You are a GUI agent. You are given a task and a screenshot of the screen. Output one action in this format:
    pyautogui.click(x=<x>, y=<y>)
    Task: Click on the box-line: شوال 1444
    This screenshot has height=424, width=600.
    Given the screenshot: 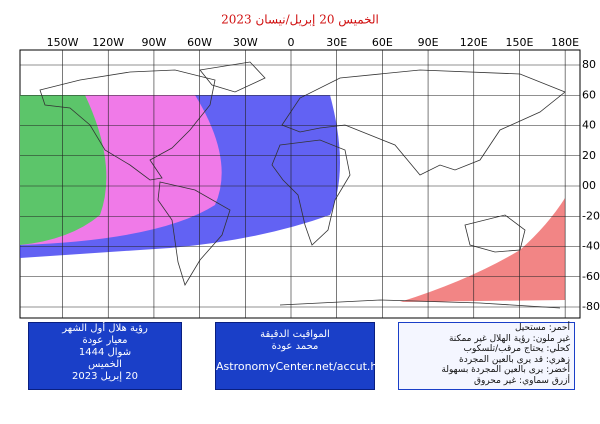 What is the action you would take?
    pyautogui.click(x=105, y=352)
    